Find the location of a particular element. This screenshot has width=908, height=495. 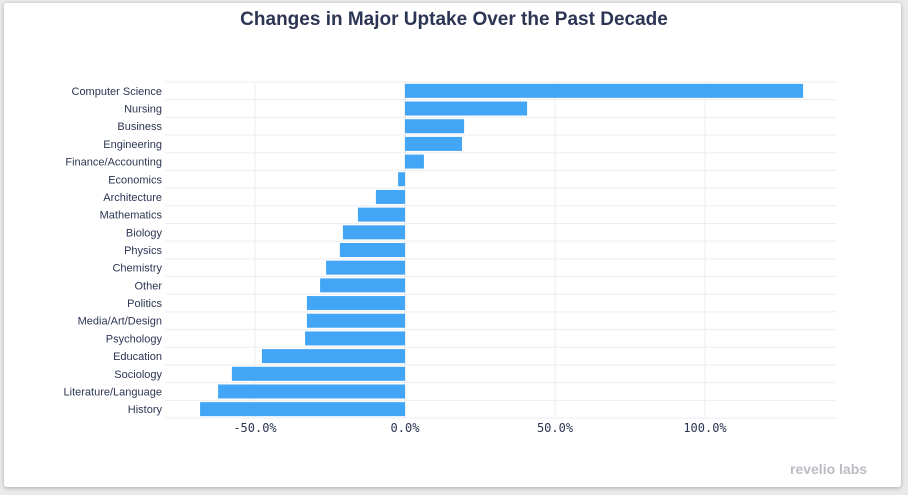

x-tick-label: 0.0% is located at coordinates (406, 428).